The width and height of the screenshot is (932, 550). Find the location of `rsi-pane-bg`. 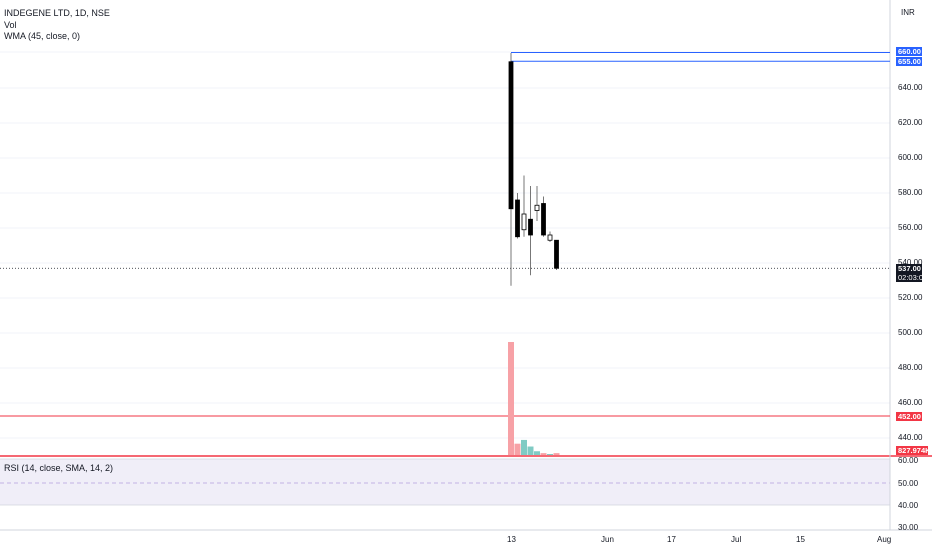

rsi-pane-bg is located at coordinates (445, 482).